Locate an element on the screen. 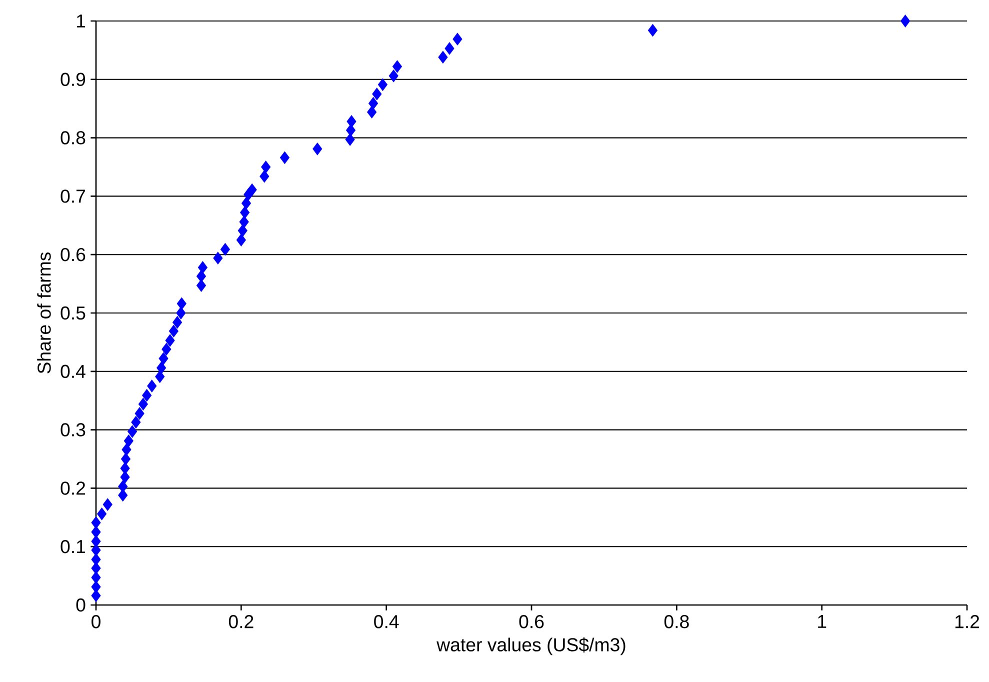 This screenshot has height=682, width=989. x-tick-label: 0 is located at coordinates (96, 621).